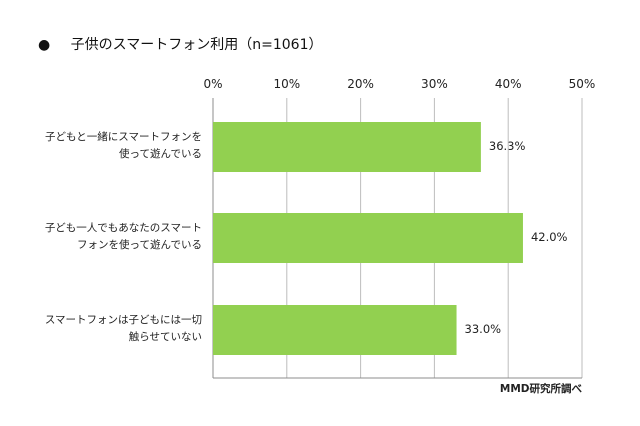  Describe the element at coordinates (508, 84) in the screenshot. I see `x-axis-tick-label: 40%` at that location.